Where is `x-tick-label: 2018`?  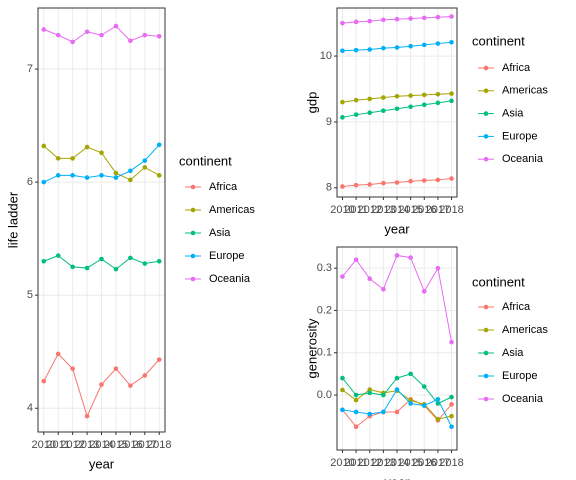
x-tick-label: 2018 is located at coordinates (159, 445).